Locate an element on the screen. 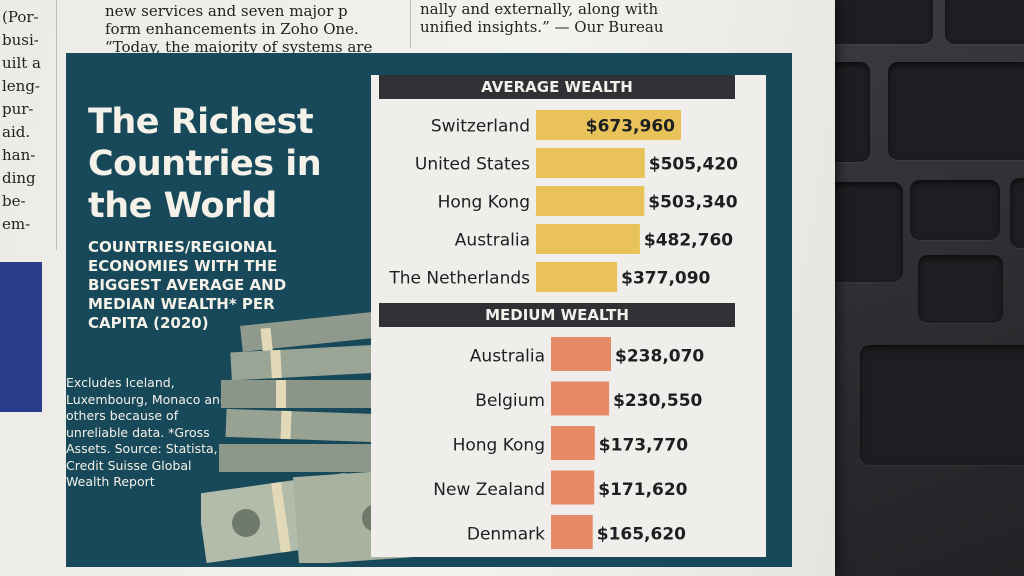 Image resolution: width=1024 pixels, height=576 pixels. value-label: $238,070 is located at coordinates (659, 356).